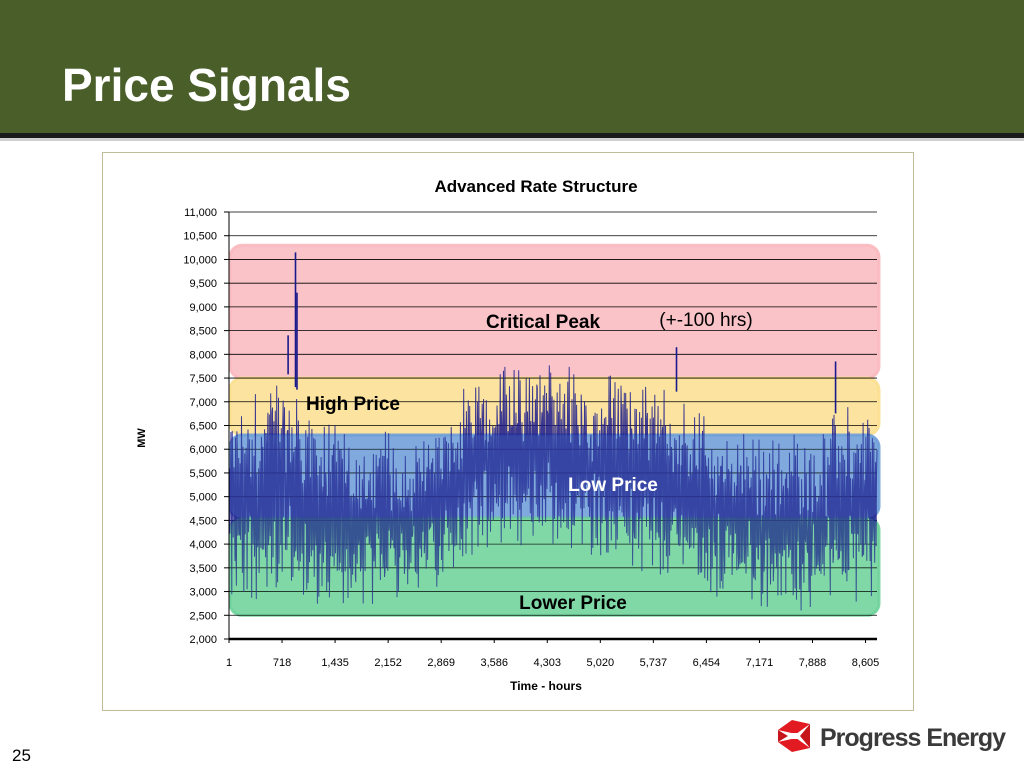 The width and height of the screenshot is (1024, 768). I want to click on y-tick-label: 8,000, so click(203, 355).